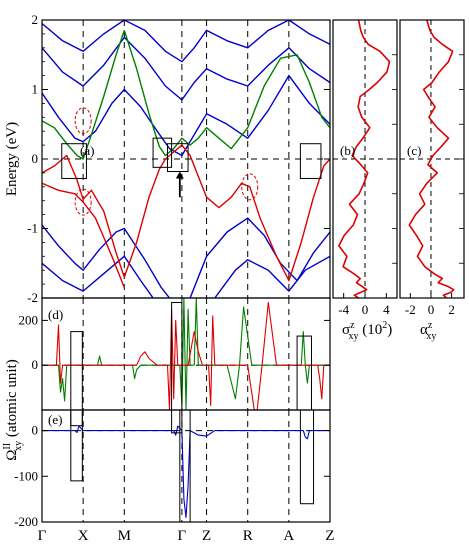  I want to click on panel-c-label: (c), so click(414, 150).